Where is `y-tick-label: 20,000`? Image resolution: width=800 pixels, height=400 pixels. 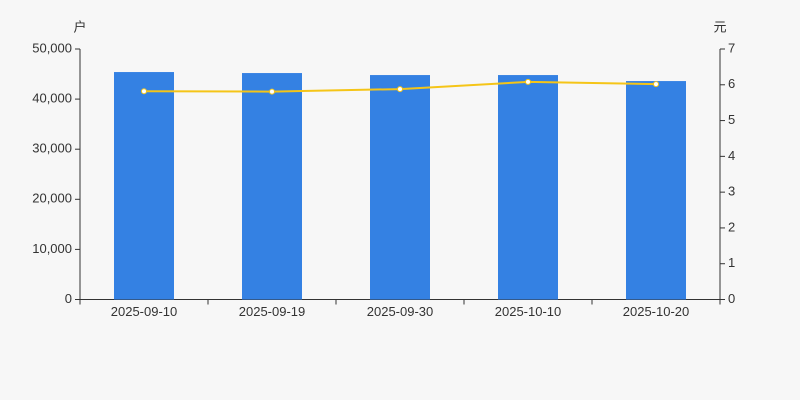 y-tick-label: 20,000 is located at coordinates (52, 198).